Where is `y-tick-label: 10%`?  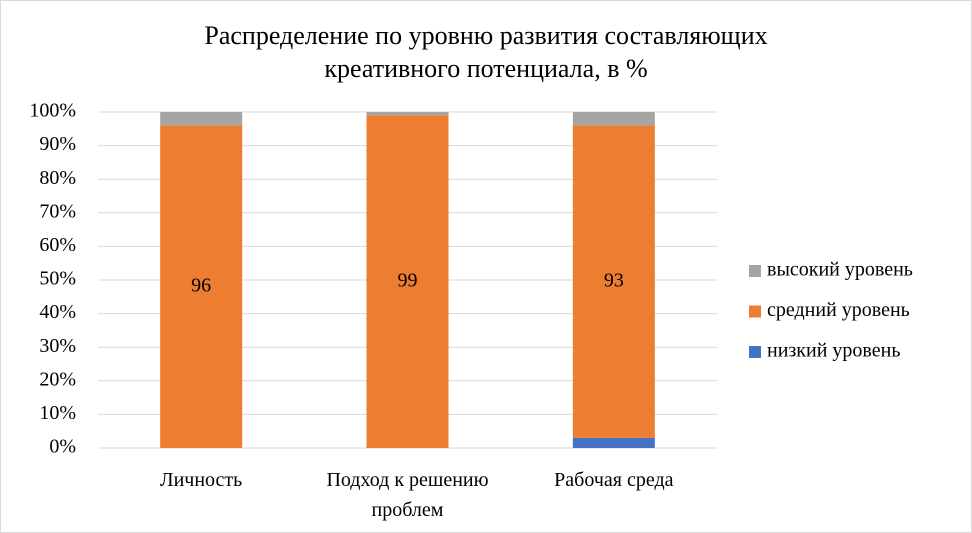 y-tick-label: 10% is located at coordinates (57, 413).